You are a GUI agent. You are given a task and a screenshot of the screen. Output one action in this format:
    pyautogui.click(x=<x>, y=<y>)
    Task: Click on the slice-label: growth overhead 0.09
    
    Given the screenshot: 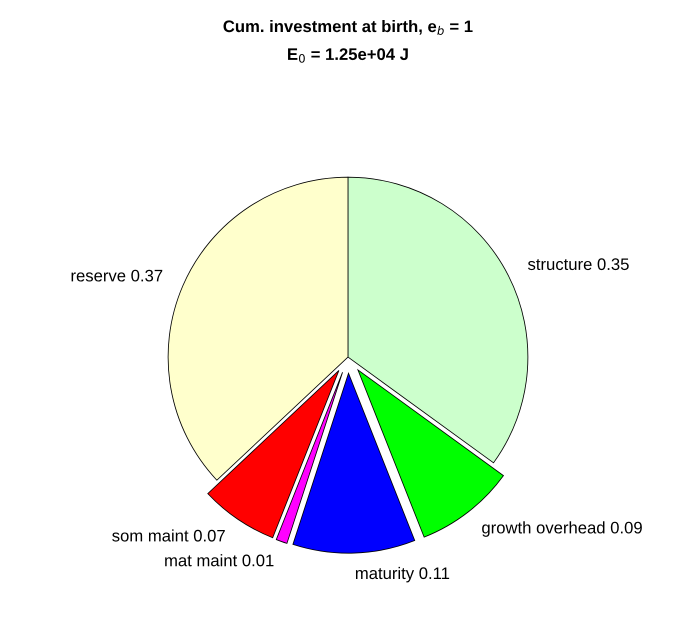 What is the action you would take?
    pyautogui.click(x=562, y=529)
    